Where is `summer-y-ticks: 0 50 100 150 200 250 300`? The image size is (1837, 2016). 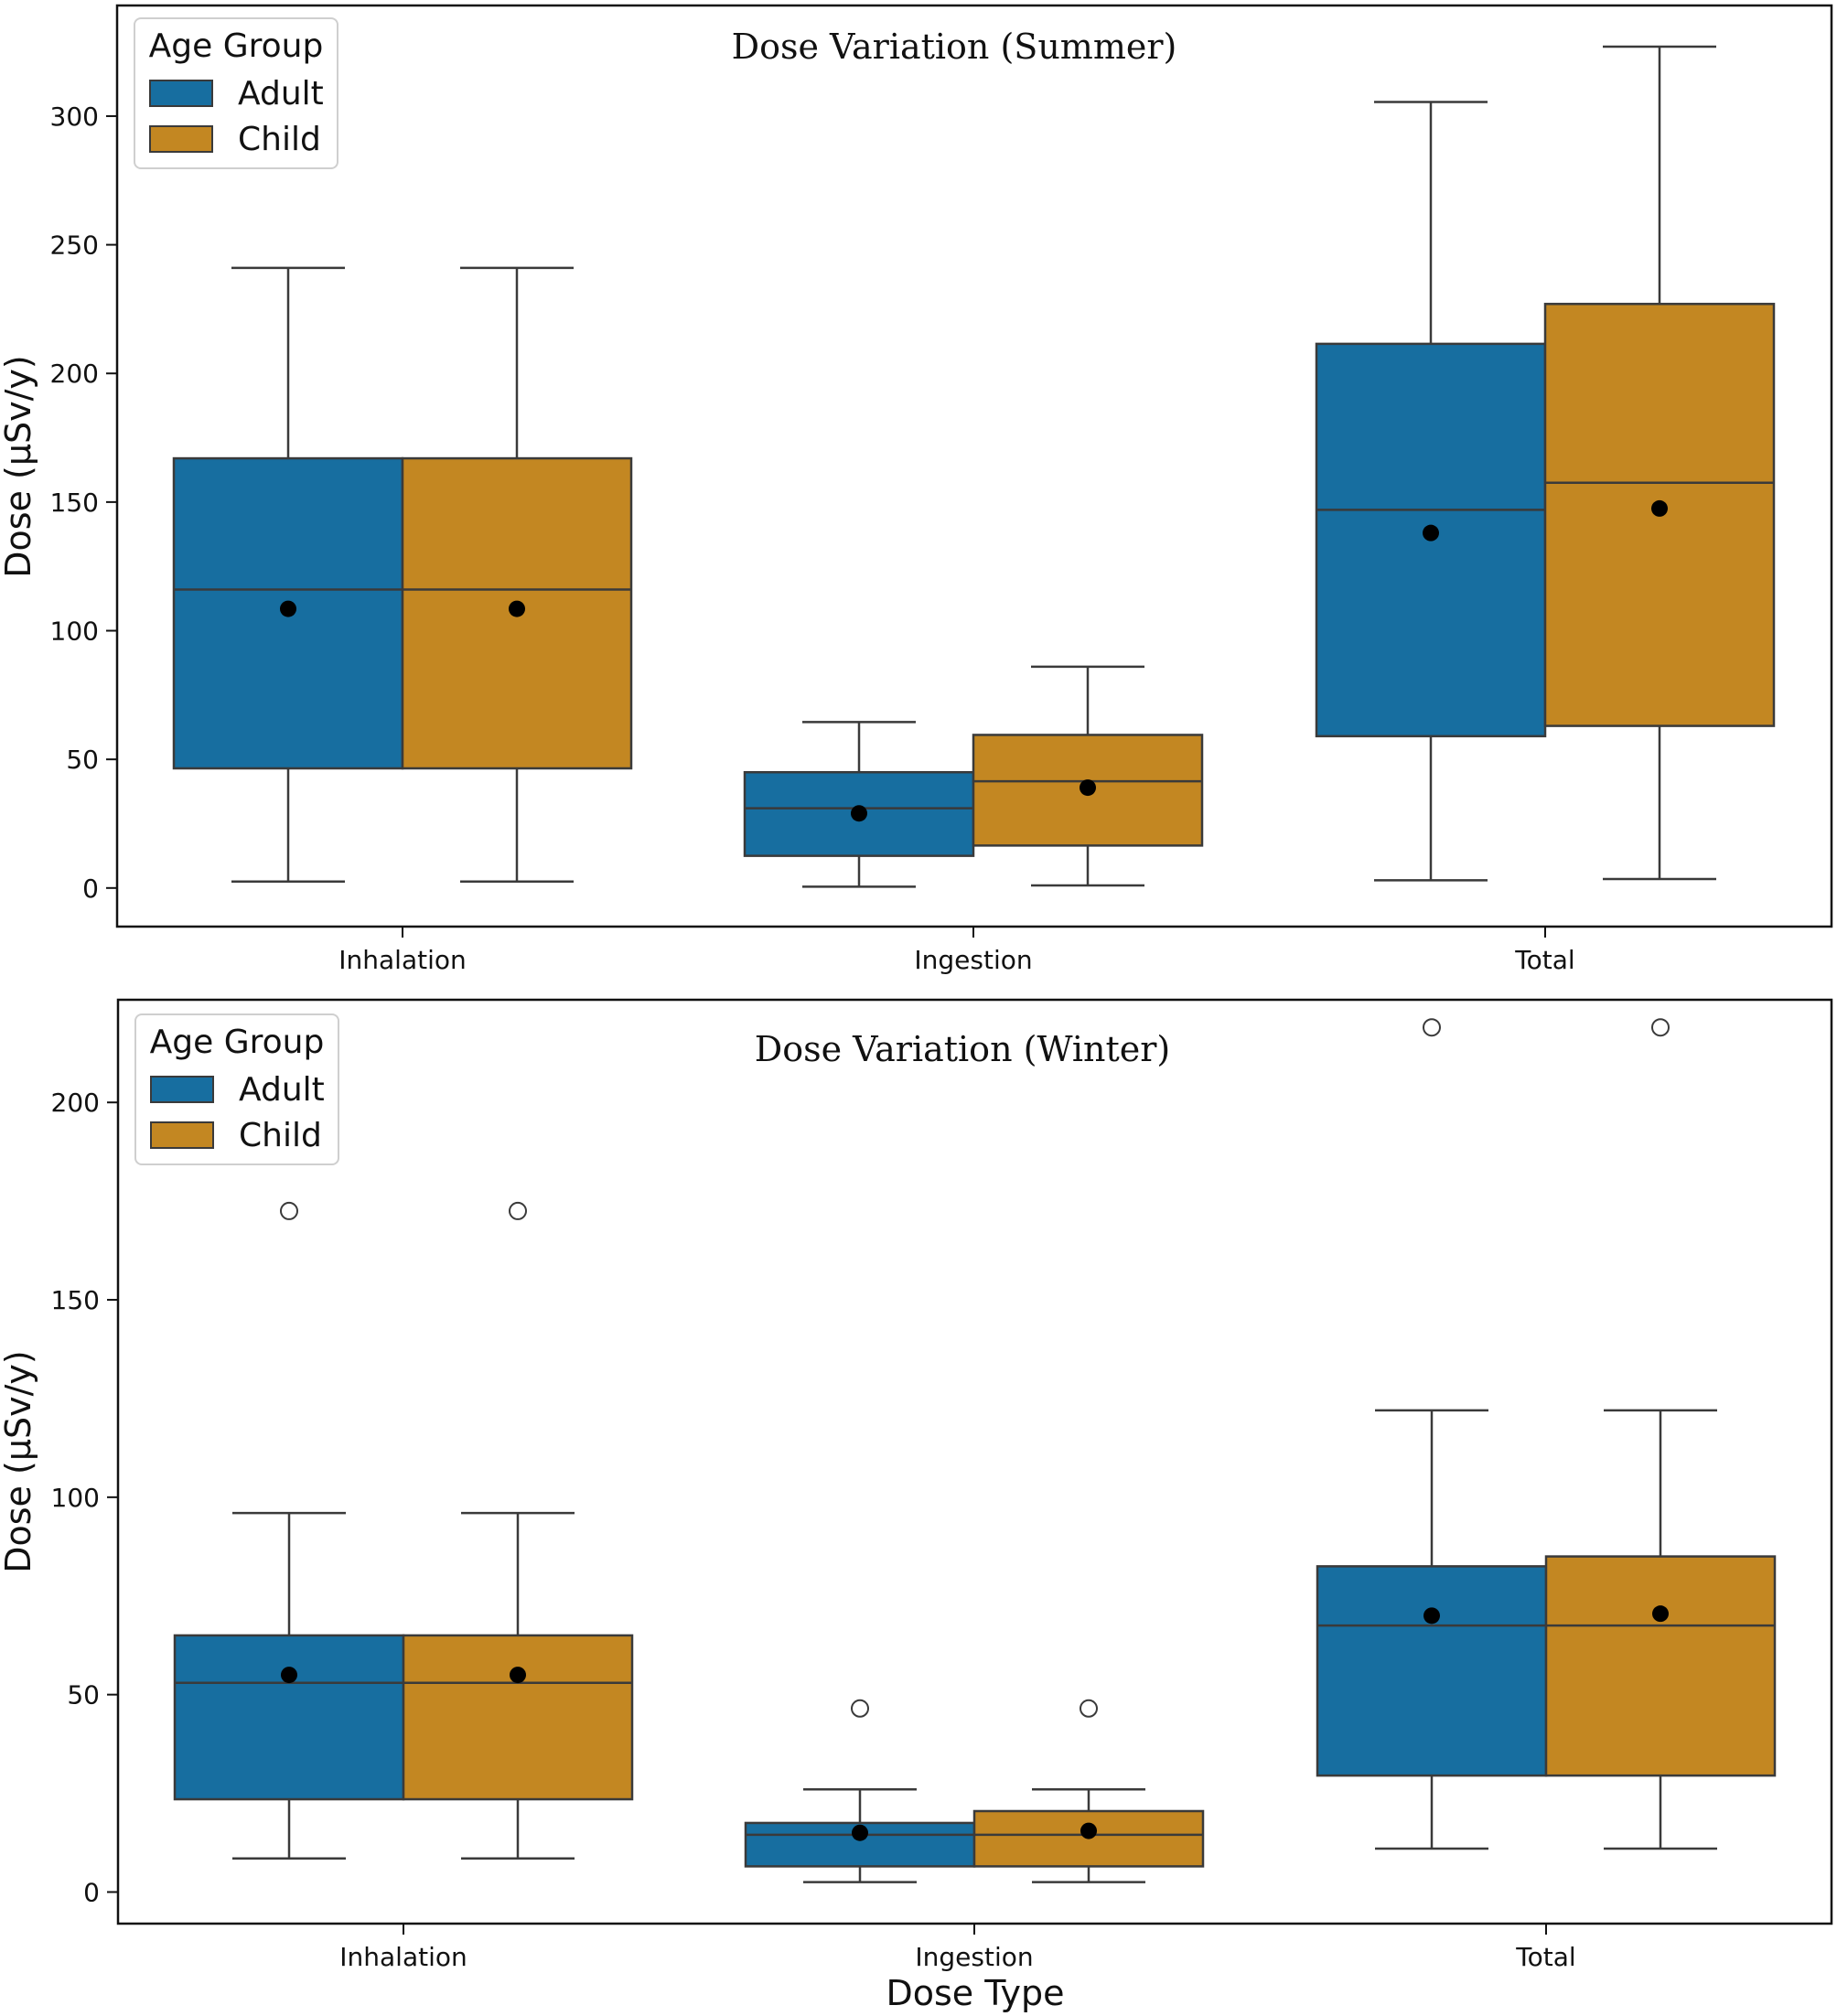 summer-y-ticks: 0 50 100 150 200 250 300 is located at coordinates (83, 503).